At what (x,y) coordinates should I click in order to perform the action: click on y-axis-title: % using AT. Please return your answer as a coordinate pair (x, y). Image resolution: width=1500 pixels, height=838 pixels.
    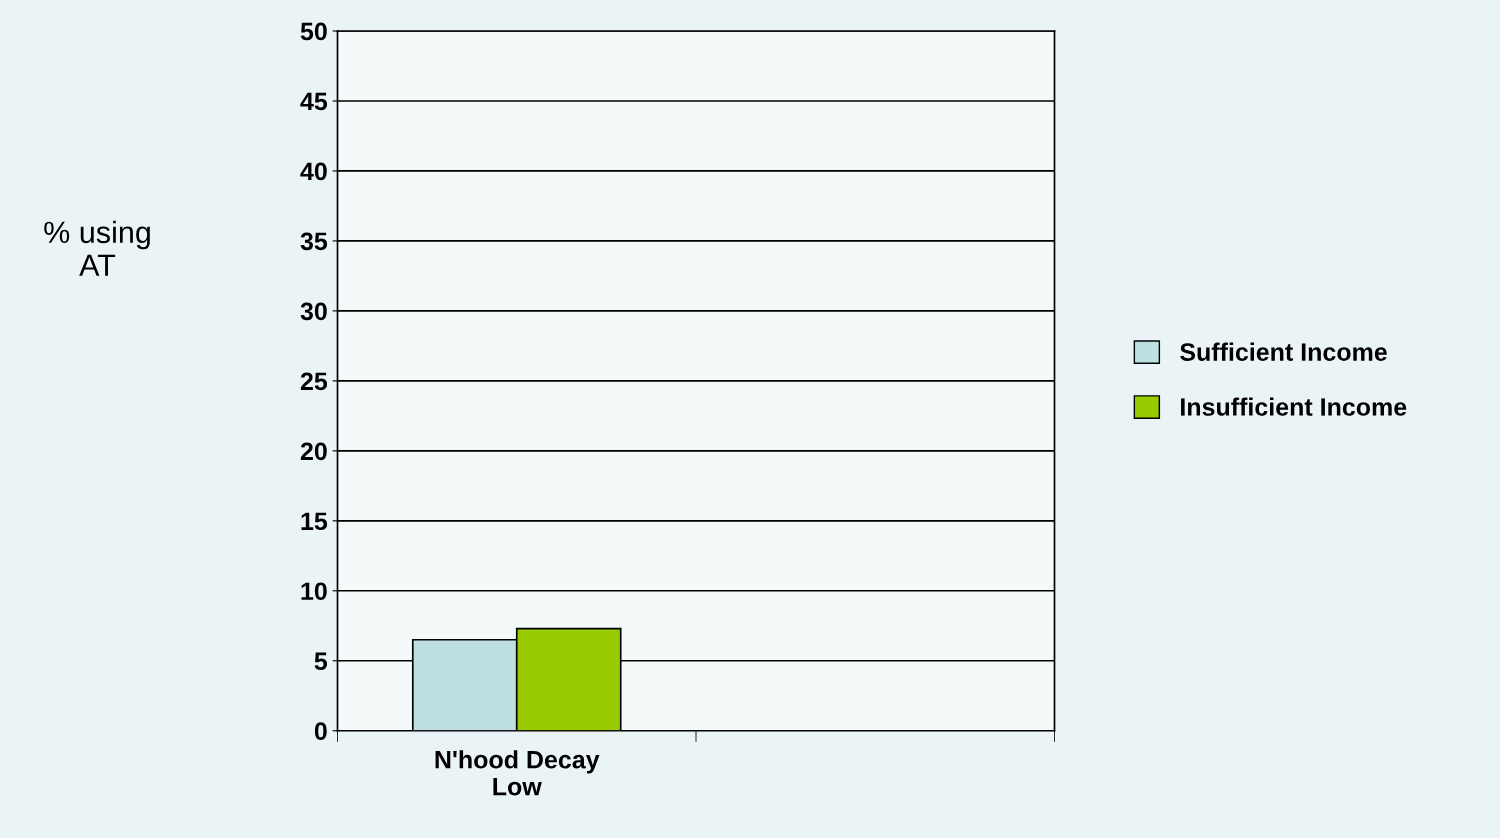
    Looking at the image, I should click on (97, 248).